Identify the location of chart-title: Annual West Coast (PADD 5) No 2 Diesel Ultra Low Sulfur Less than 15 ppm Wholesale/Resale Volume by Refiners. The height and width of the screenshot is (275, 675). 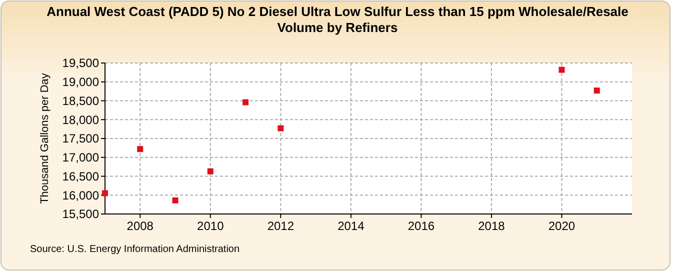
(337, 19).